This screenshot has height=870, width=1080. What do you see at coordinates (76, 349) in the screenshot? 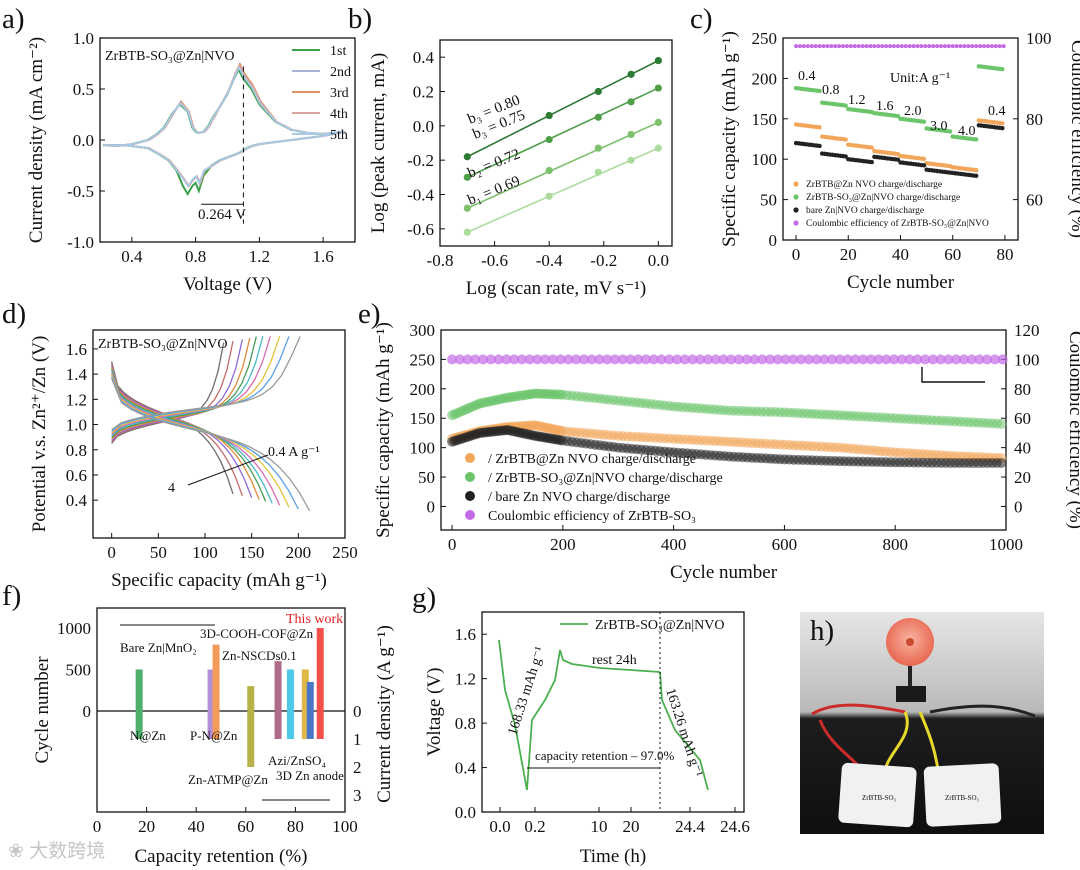
I see `y-tick-label: 1.6` at bounding box center [76, 349].